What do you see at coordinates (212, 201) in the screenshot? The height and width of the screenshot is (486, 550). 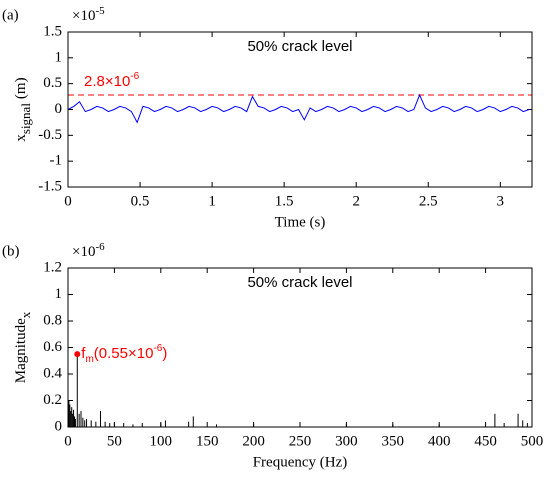 I see `x-tick-label: 1` at bounding box center [212, 201].